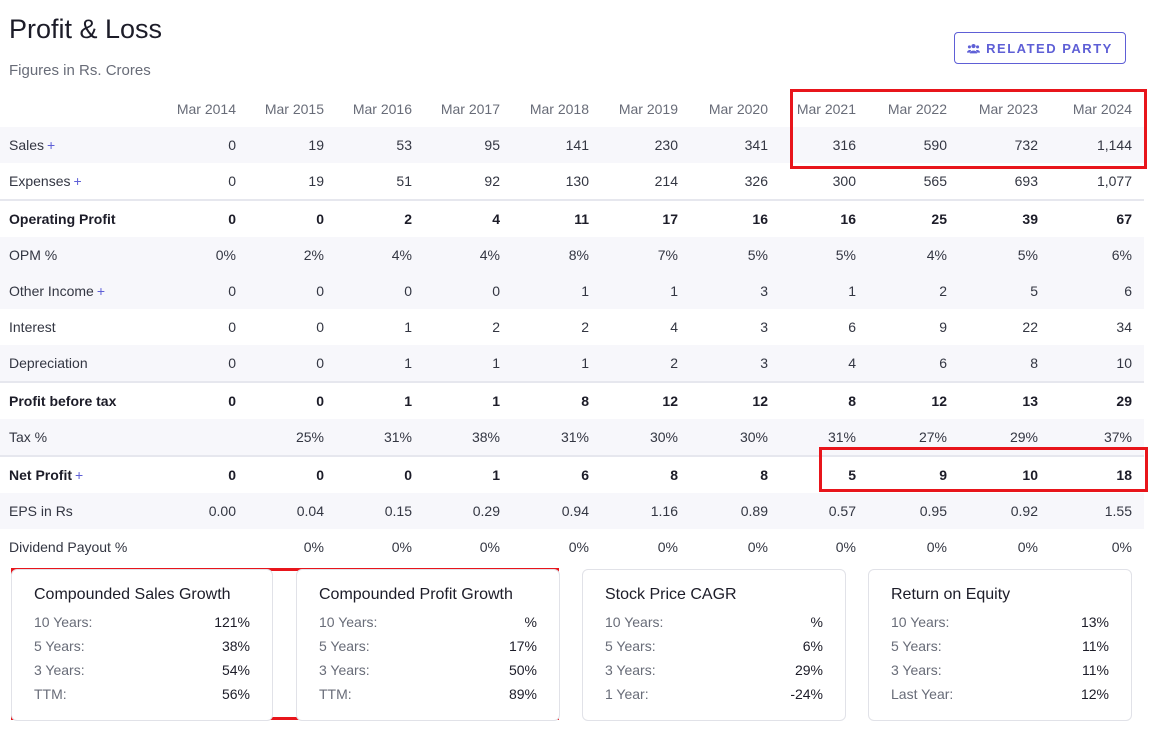  What do you see at coordinates (826, 109) in the screenshot?
I see `column-header: Mar 2021` at bounding box center [826, 109].